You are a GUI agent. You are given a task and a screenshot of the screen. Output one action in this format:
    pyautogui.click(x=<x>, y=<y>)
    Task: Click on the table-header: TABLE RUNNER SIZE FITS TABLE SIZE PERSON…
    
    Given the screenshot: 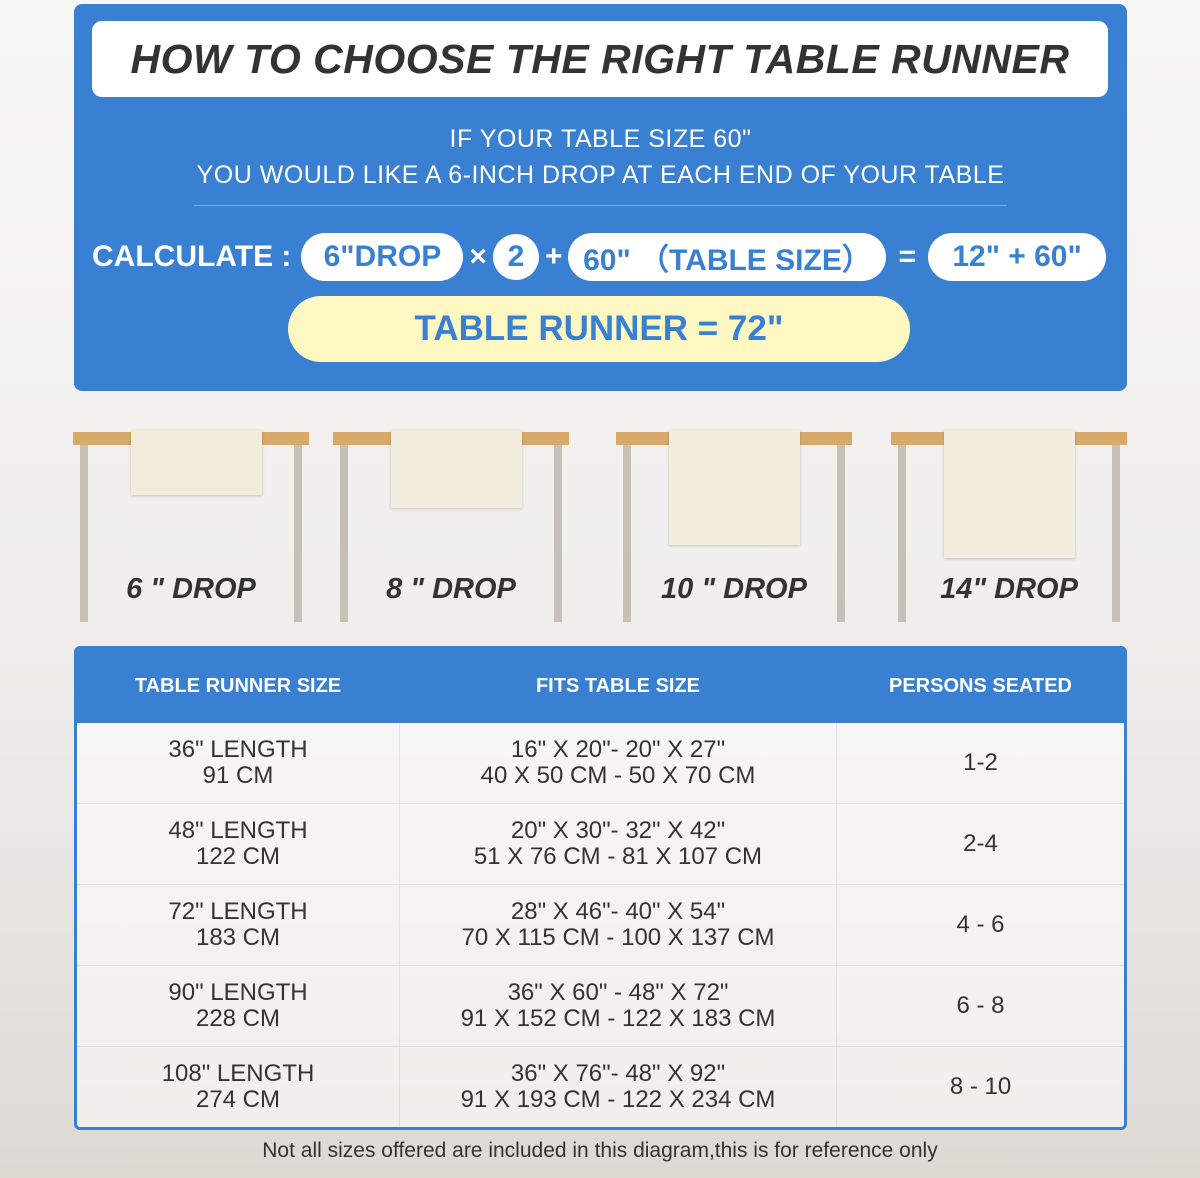 What is the action you would take?
    pyautogui.click(x=600, y=686)
    